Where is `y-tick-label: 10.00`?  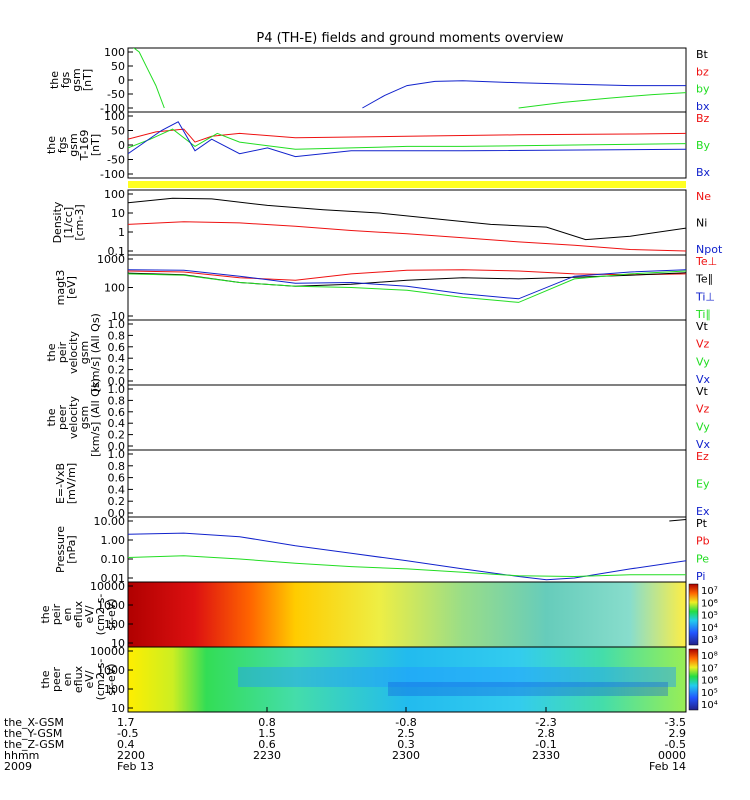
y-tick-label: 10.00 is located at coordinates (110, 521).